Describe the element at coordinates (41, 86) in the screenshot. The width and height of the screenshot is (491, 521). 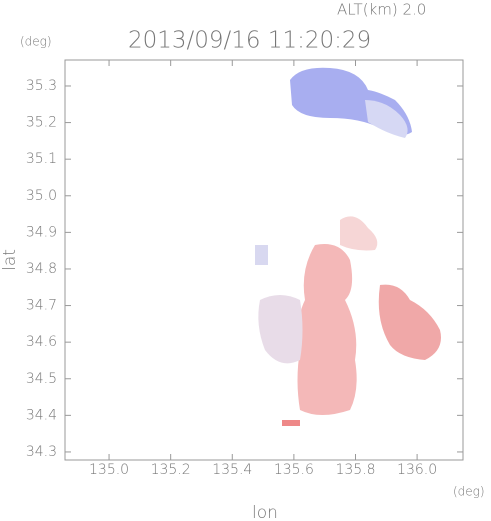
I see `y-tick-label: 35.3` at that location.